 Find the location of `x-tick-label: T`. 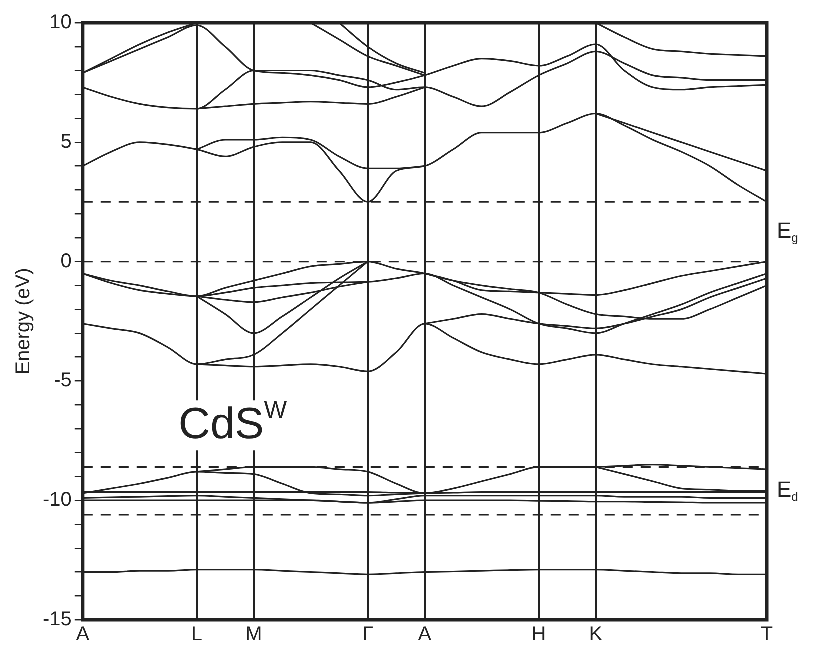

x-tick-label: T is located at coordinates (767, 635).